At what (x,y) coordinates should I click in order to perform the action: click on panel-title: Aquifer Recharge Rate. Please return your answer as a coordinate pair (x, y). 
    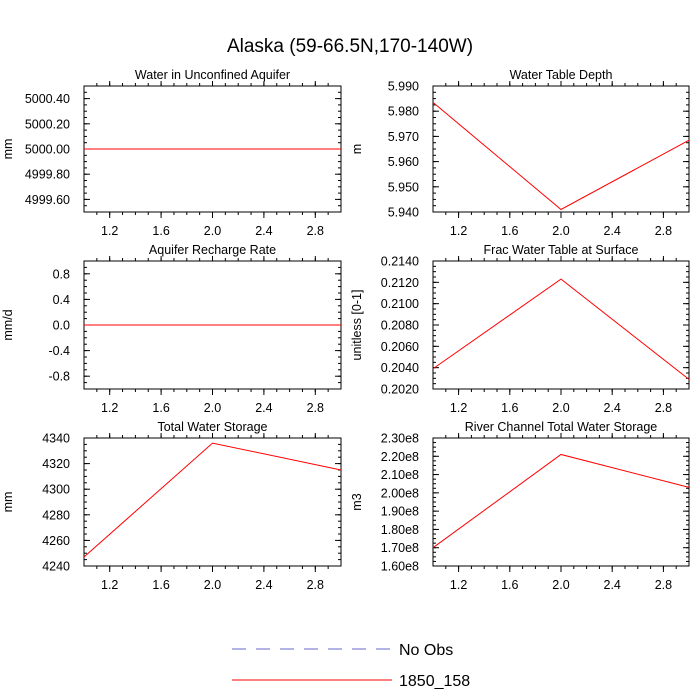
    Looking at the image, I should click on (212, 250).